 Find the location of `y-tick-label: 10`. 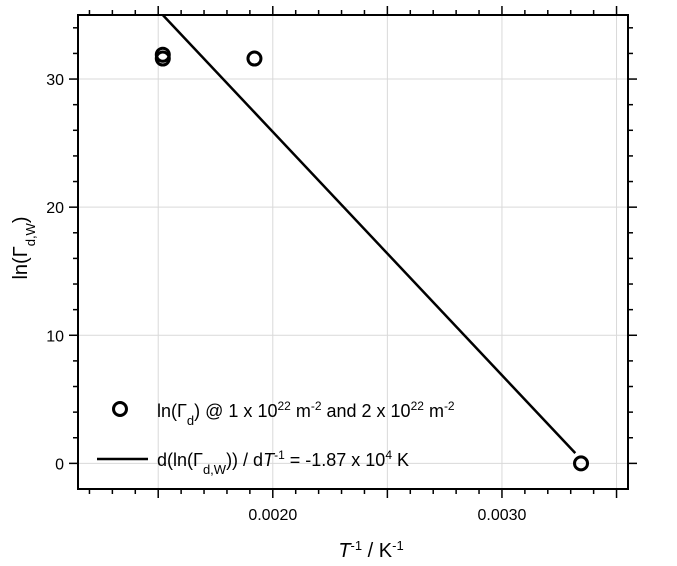

y-tick-label: 10 is located at coordinates (55, 336).